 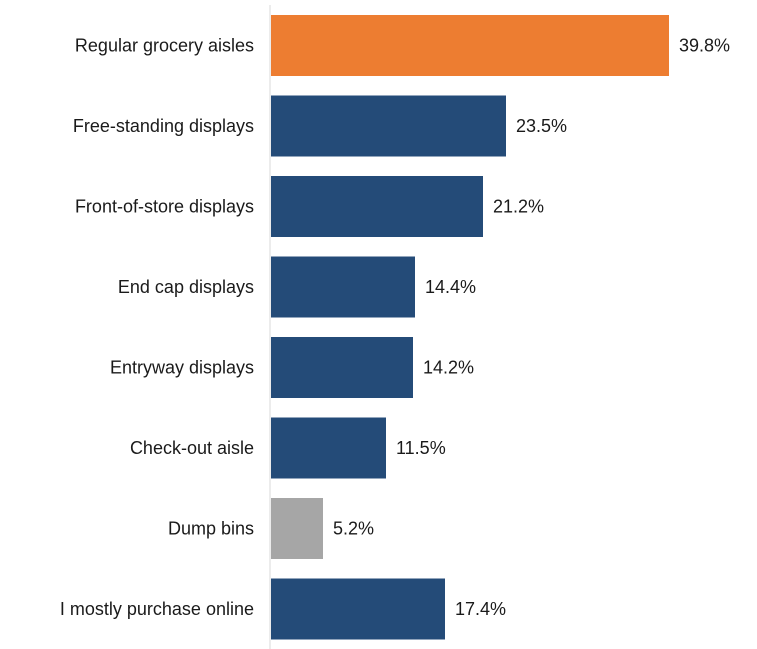 I want to click on category-label: Dump bins, so click(x=211, y=529).